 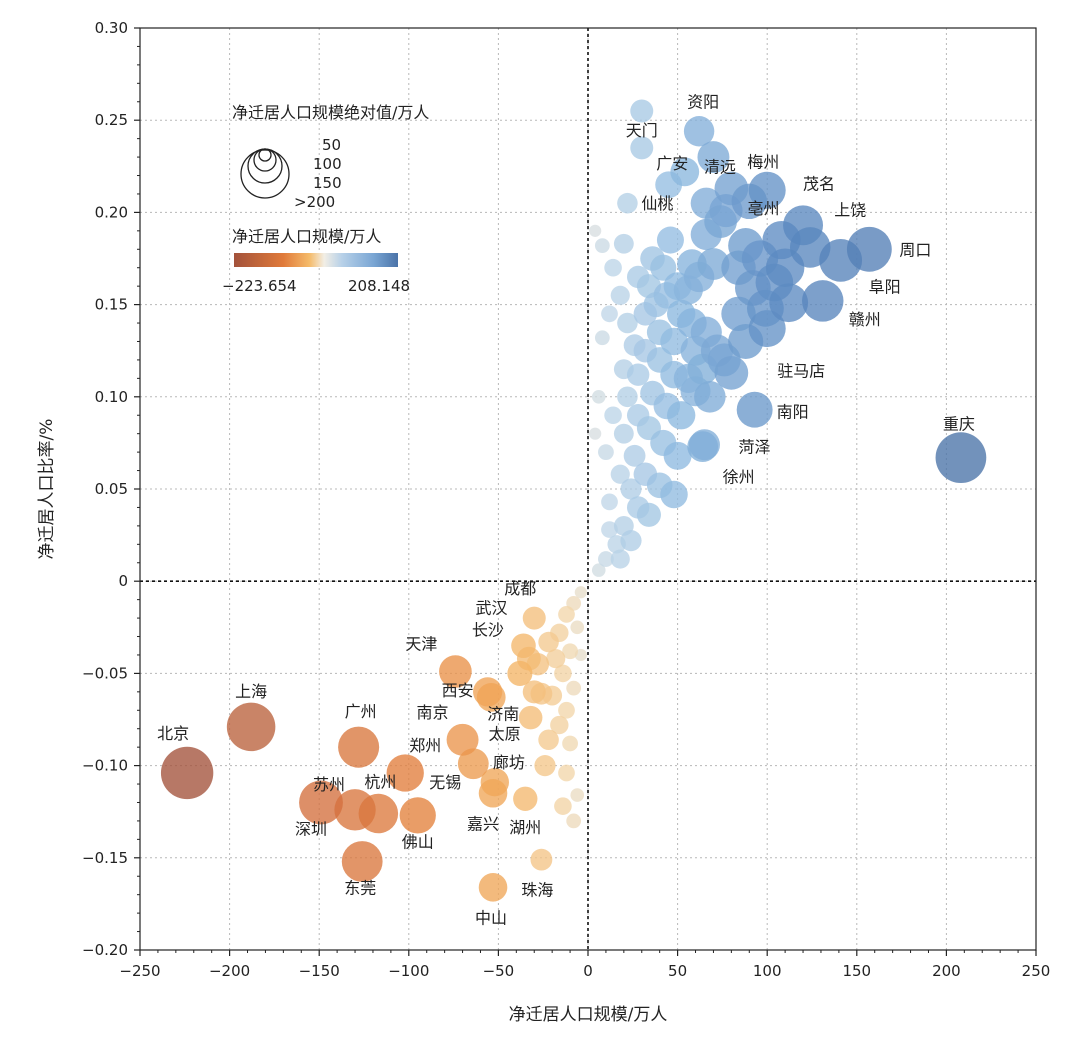 What do you see at coordinates (856, 971) in the screenshot?
I see `x-tick-label: 150` at bounding box center [856, 971].